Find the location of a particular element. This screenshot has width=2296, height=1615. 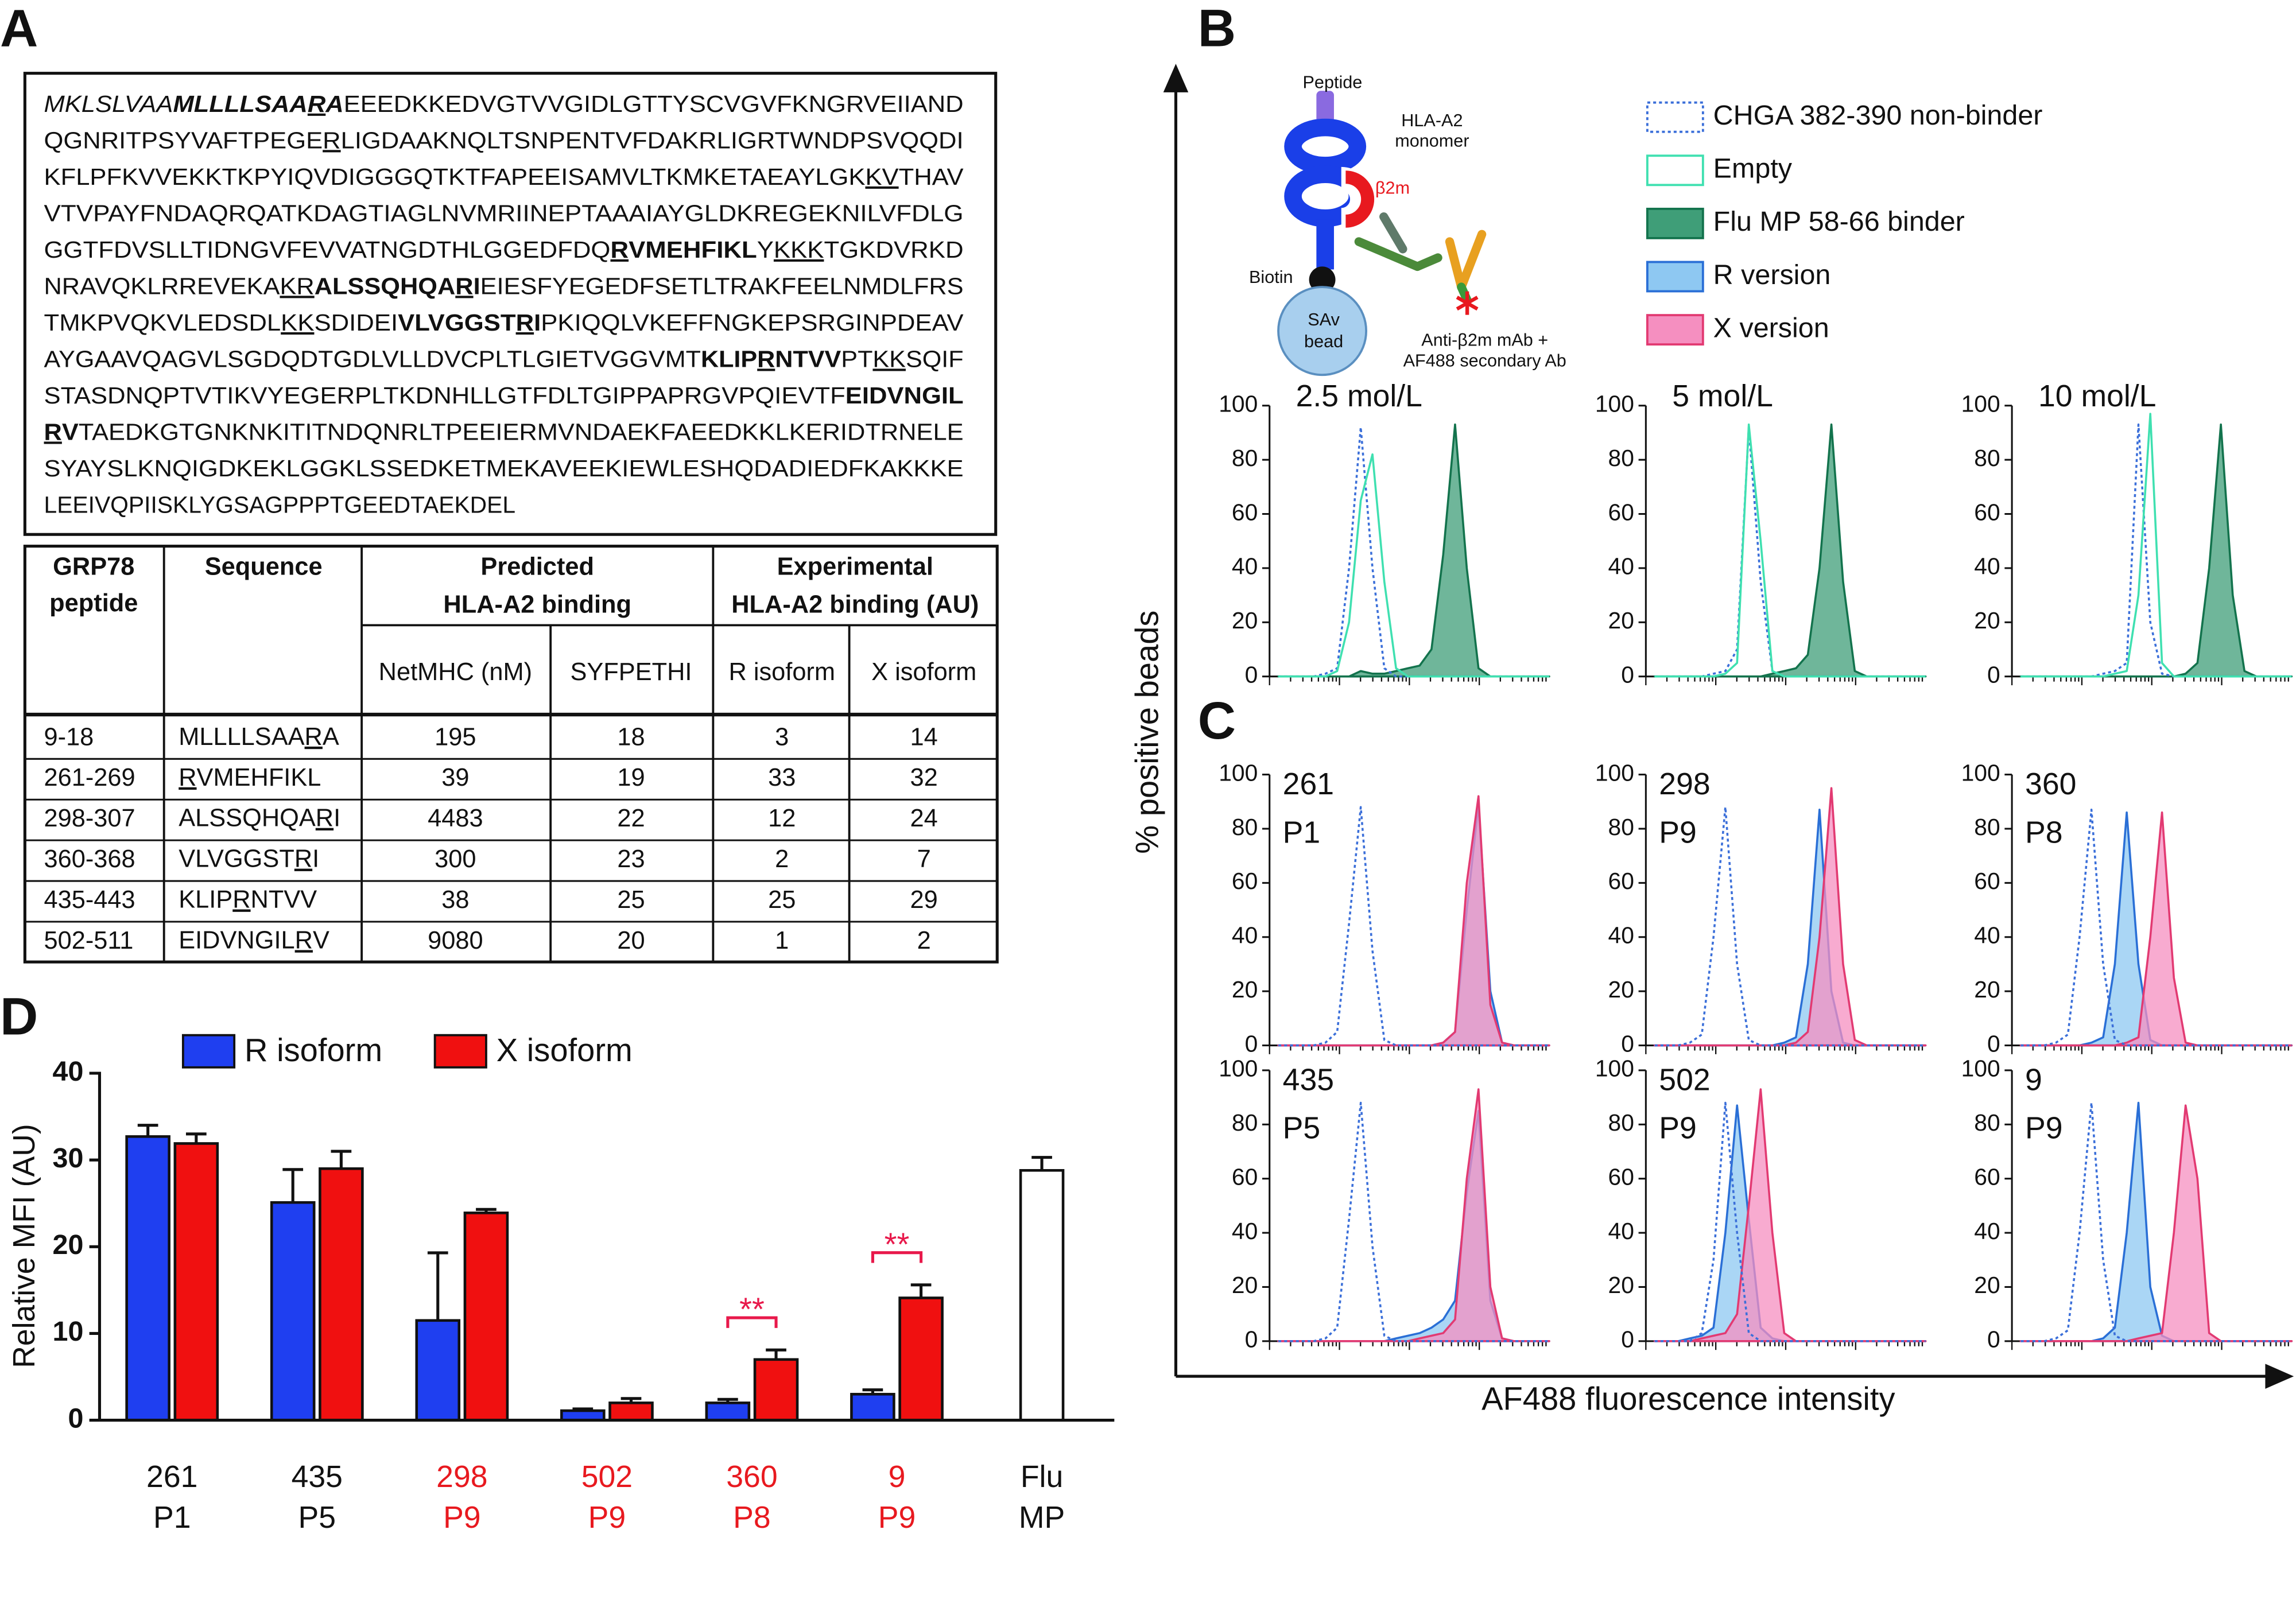

table-cell: 22 is located at coordinates (631, 818).